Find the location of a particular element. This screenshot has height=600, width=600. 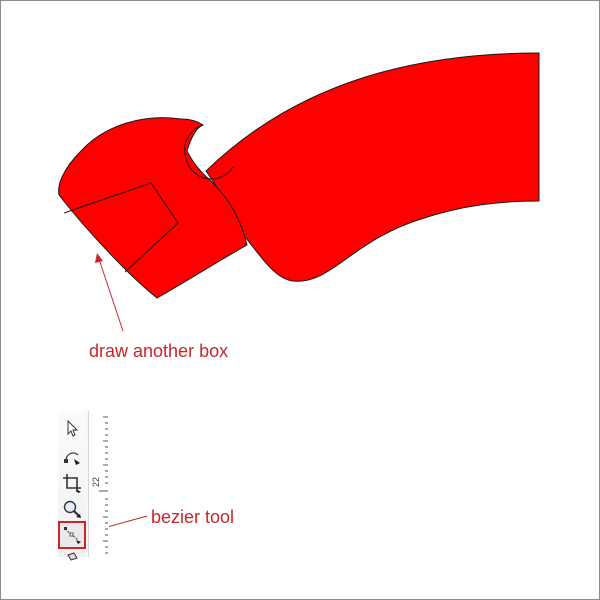

toolbox: 22 is located at coordinates (83, 486).